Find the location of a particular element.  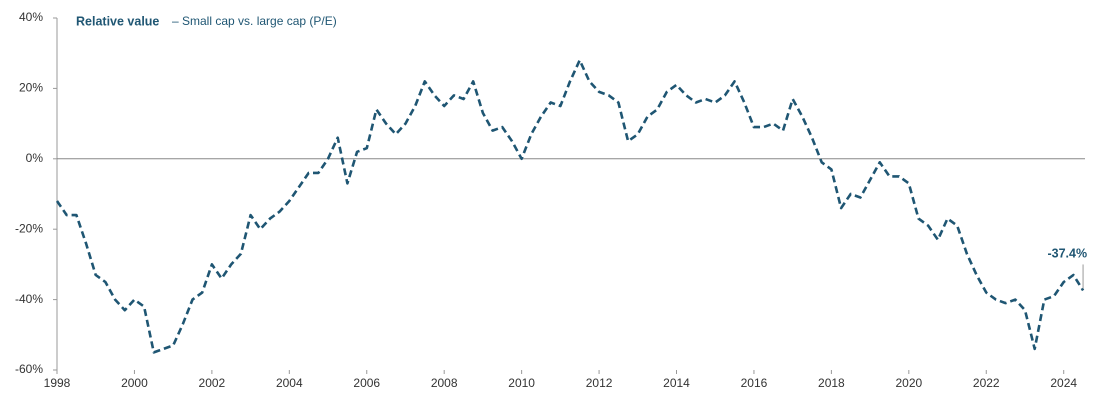

x-tick-label: 2012 is located at coordinates (599, 383).